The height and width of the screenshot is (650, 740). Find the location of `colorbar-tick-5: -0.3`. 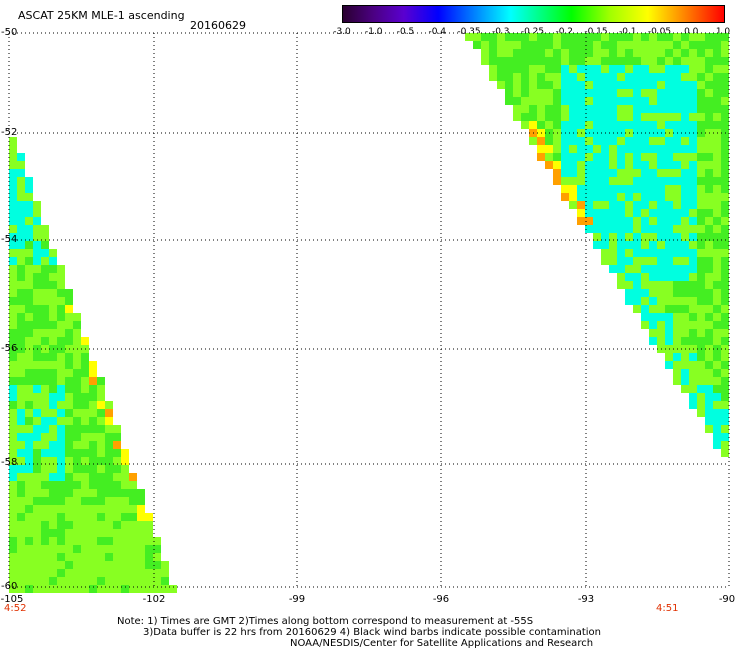

colorbar-tick-5: -0.3 is located at coordinates (500, 32).